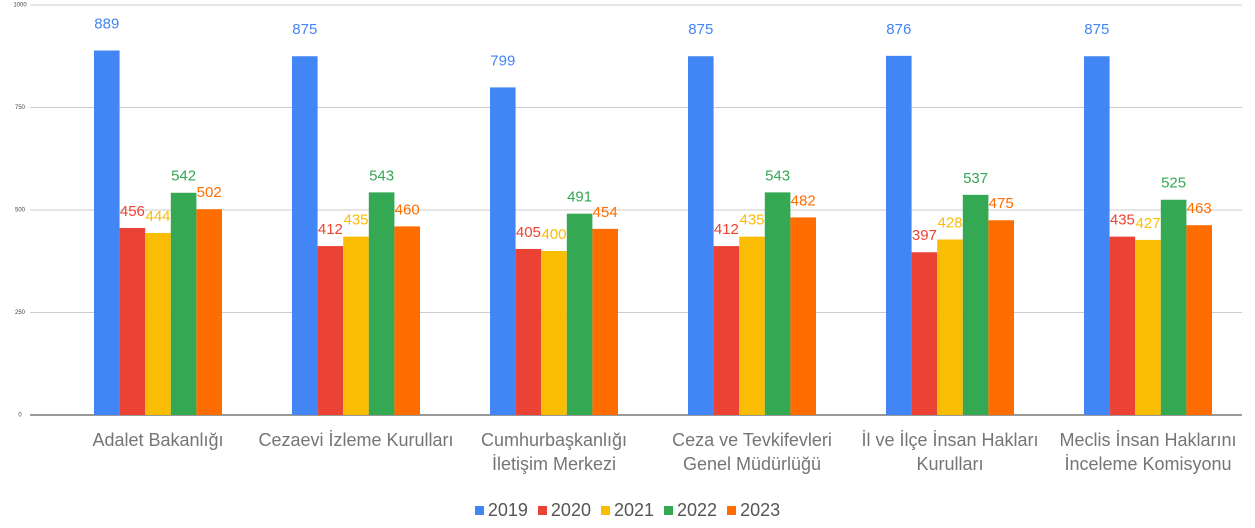 The width and height of the screenshot is (1255, 528). I want to click on value-label: 463, so click(1199, 208).